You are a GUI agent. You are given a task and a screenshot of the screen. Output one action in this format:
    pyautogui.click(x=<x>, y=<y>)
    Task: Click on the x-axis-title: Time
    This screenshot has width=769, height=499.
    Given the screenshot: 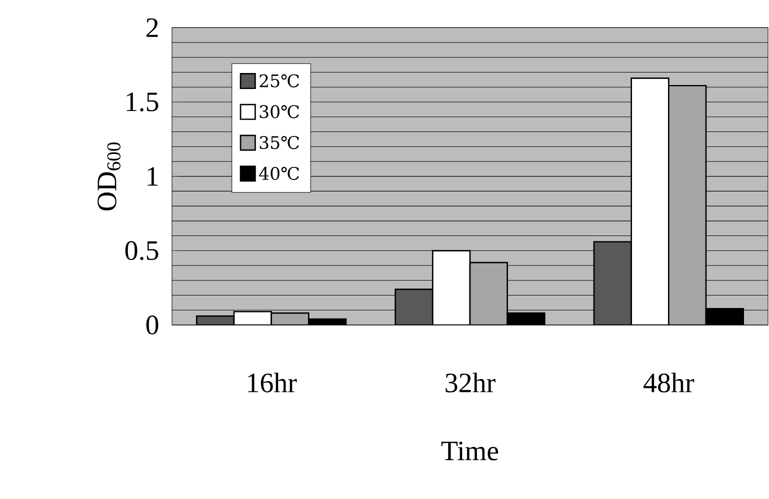 What is the action you would take?
    pyautogui.click(x=469, y=451)
    